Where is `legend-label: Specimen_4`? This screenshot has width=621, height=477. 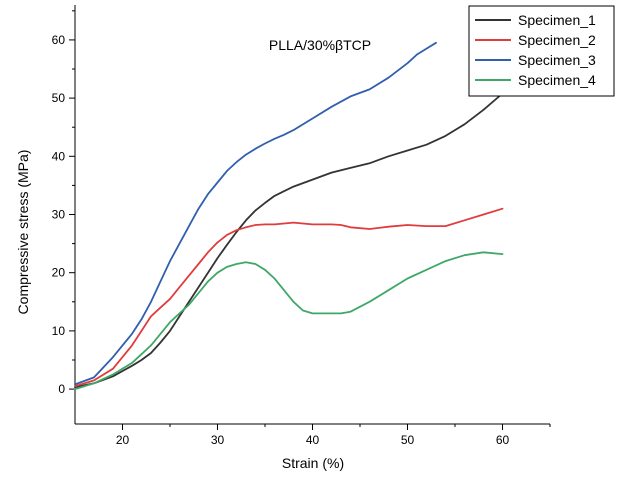 legend-label: Specimen_4 is located at coordinates (557, 80).